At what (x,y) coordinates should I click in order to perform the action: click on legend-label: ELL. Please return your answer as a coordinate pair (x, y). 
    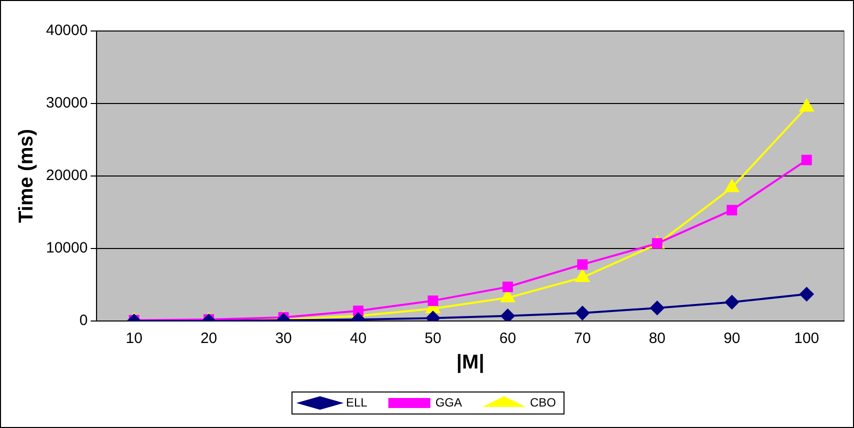
    Looking at the image, I should click on (357, 402).